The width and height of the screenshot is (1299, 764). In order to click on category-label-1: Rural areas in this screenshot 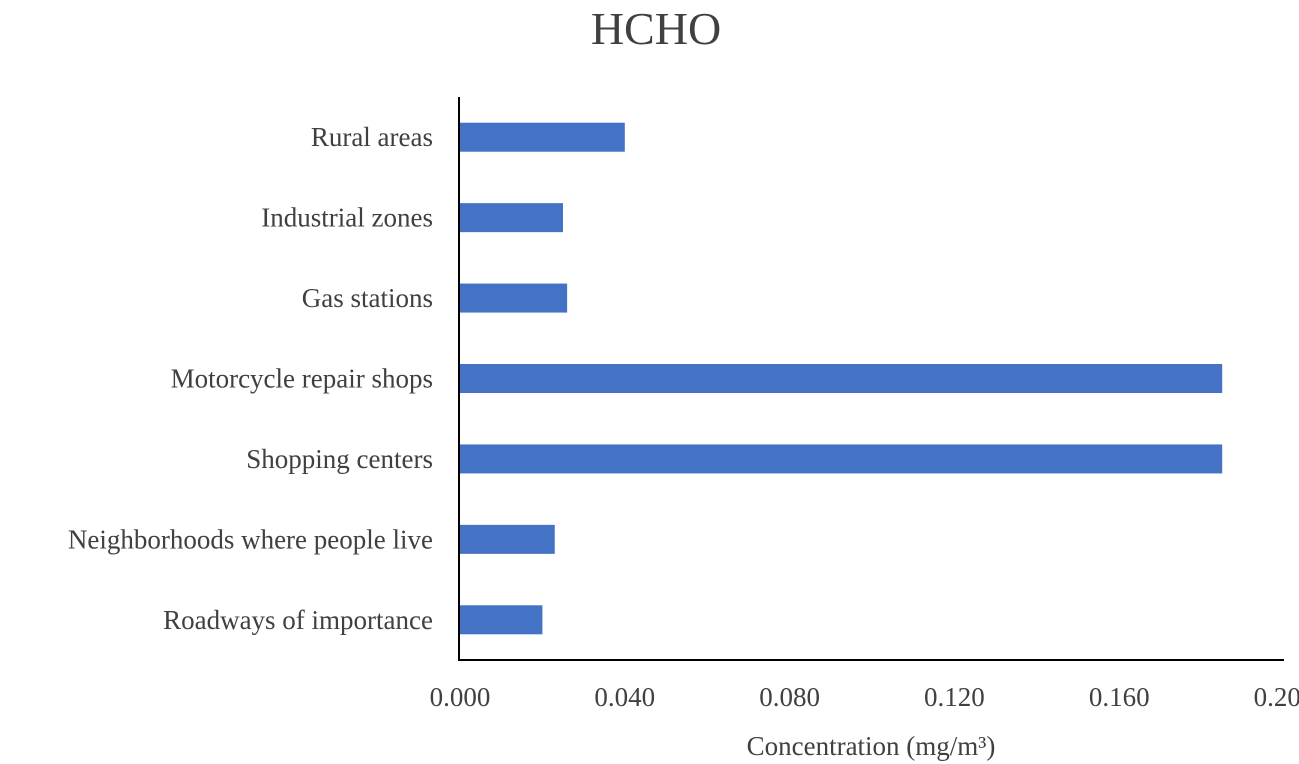, I will do `click(372, 137)`.